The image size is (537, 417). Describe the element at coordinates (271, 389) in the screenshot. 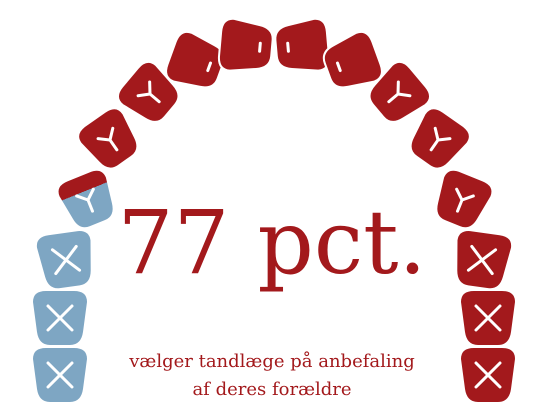

I see `subtitle-line: af deres forældre` at that location.